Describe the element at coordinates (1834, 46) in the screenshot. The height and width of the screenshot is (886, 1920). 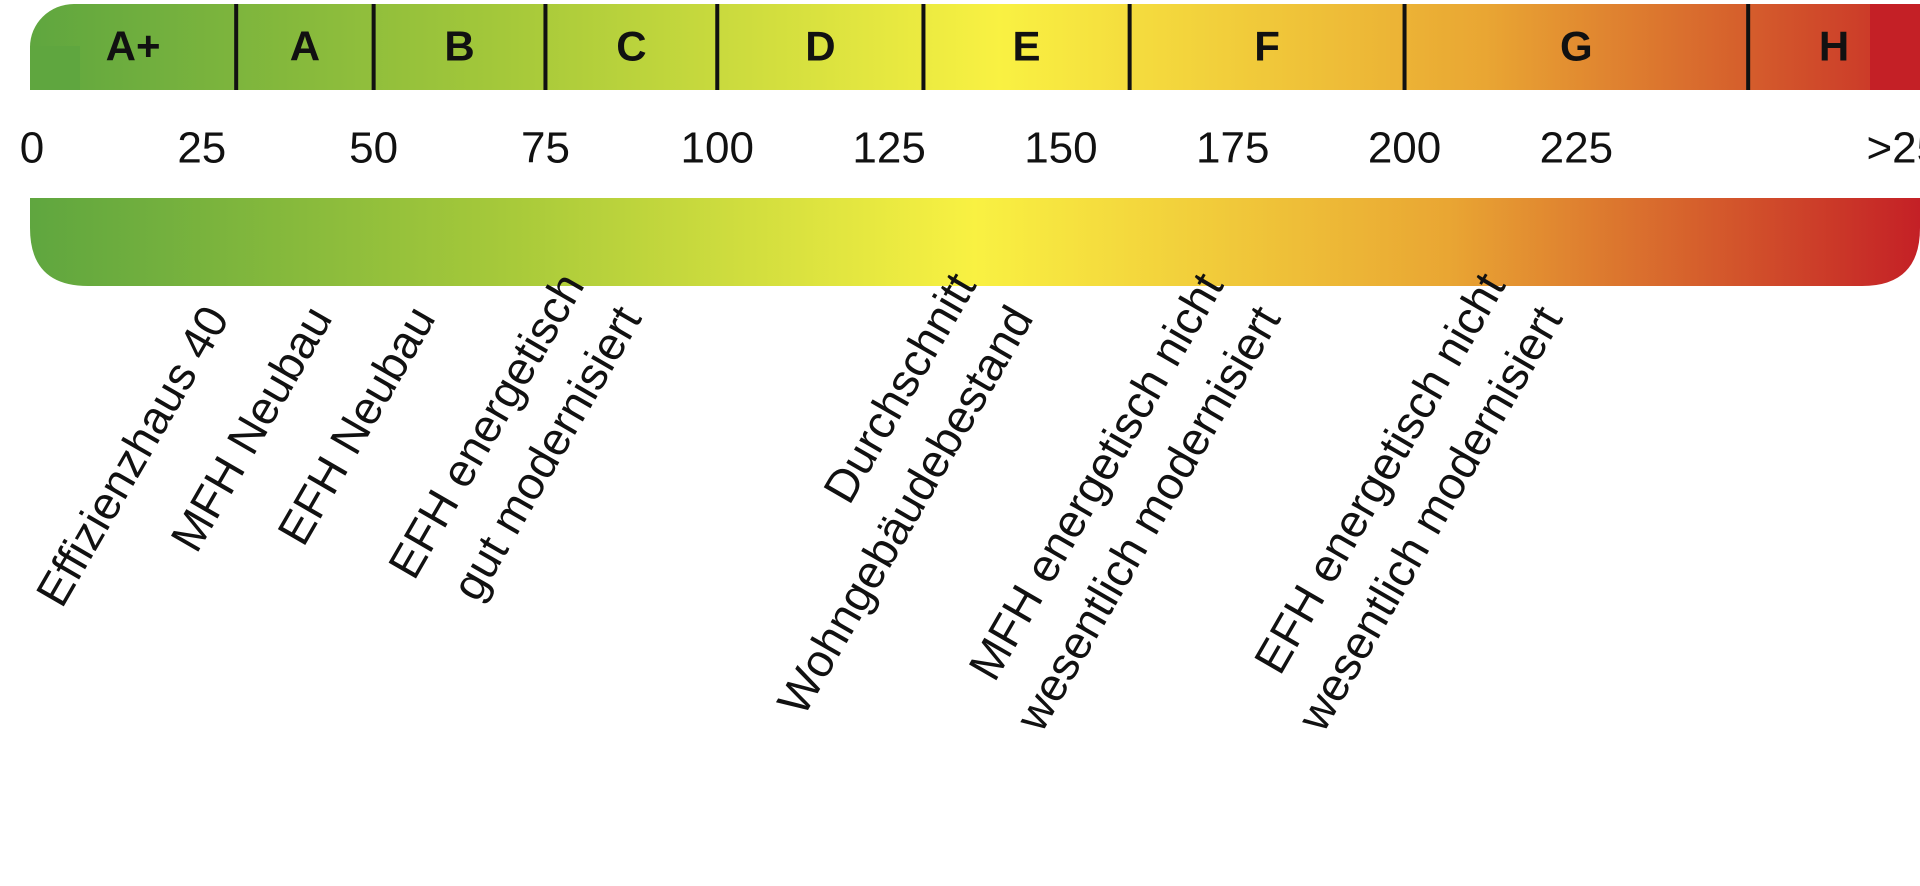
I see `class-label-h: H` at that location.